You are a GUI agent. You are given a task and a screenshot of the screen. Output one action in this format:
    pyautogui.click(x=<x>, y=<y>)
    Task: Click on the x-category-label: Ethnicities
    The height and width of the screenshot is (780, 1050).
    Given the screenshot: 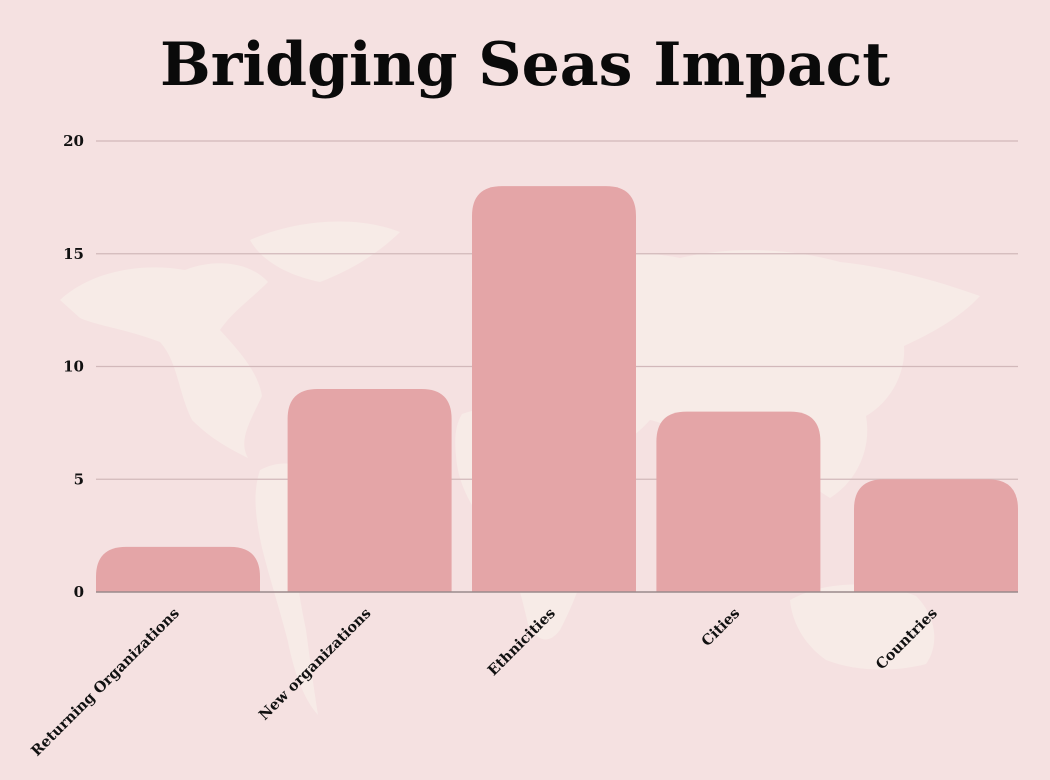 What is the action you would take?
    pyautogui.click(x=521, y=642)
    